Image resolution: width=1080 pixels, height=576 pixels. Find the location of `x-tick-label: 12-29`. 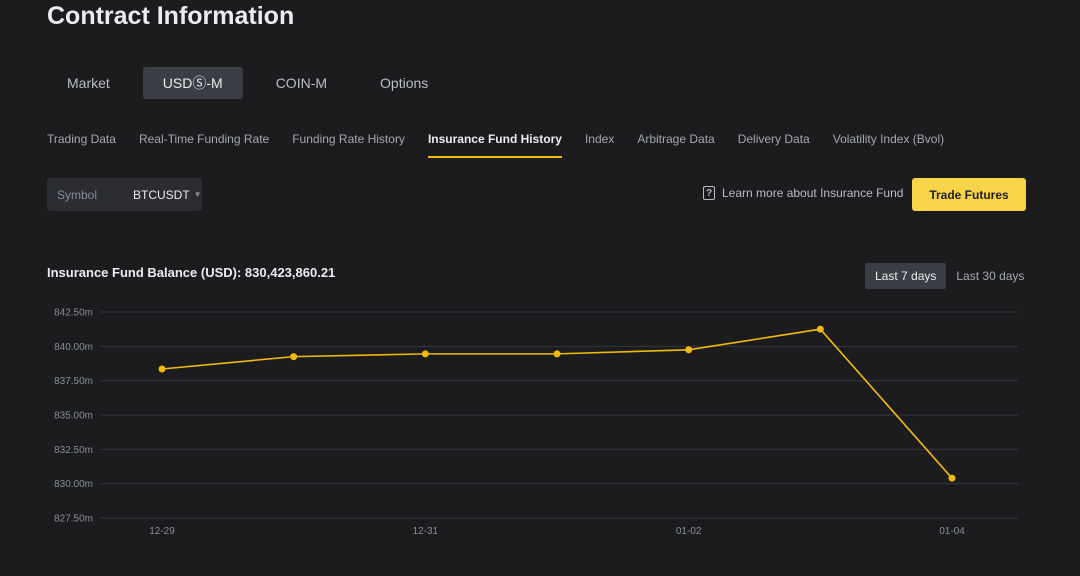

x-tick-label: 12-29 is located at coordinates (162, 531).